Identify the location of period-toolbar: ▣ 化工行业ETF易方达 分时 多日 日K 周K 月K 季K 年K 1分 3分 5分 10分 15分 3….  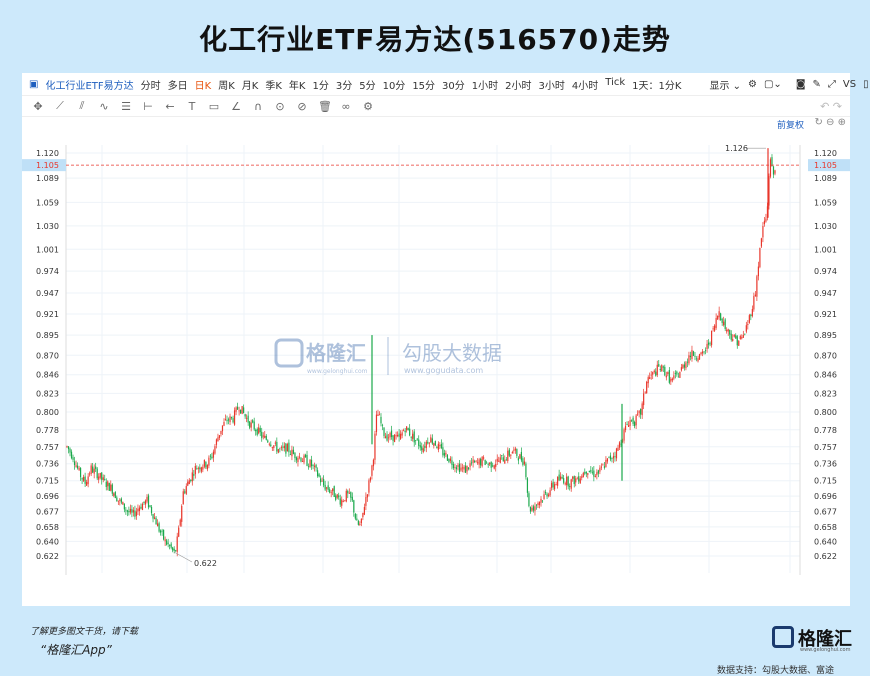
(445, 84).